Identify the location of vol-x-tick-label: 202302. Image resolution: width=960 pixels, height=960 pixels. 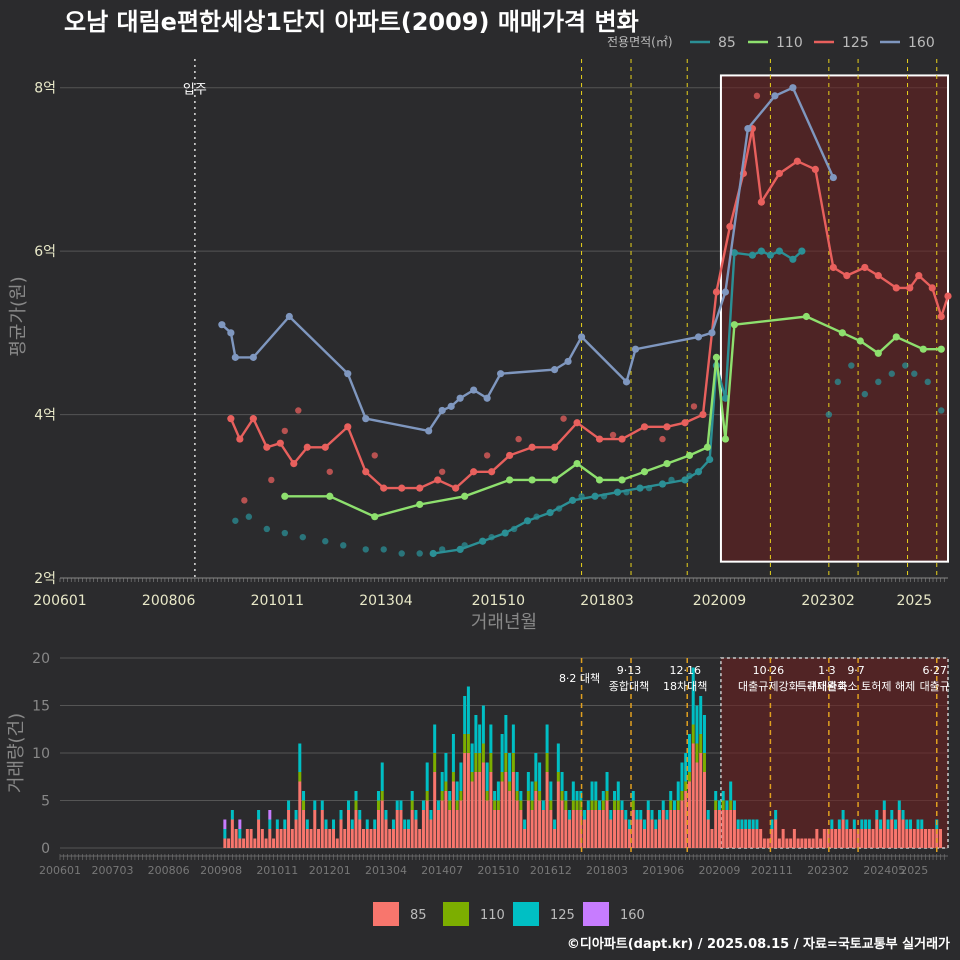
(828, 870).